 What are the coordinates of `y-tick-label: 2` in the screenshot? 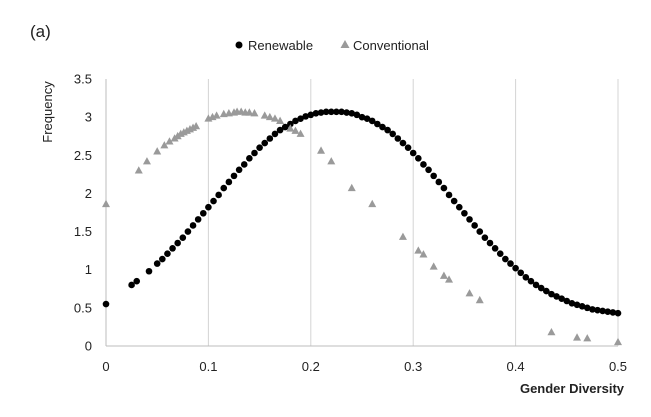 It's located at (88, 193).